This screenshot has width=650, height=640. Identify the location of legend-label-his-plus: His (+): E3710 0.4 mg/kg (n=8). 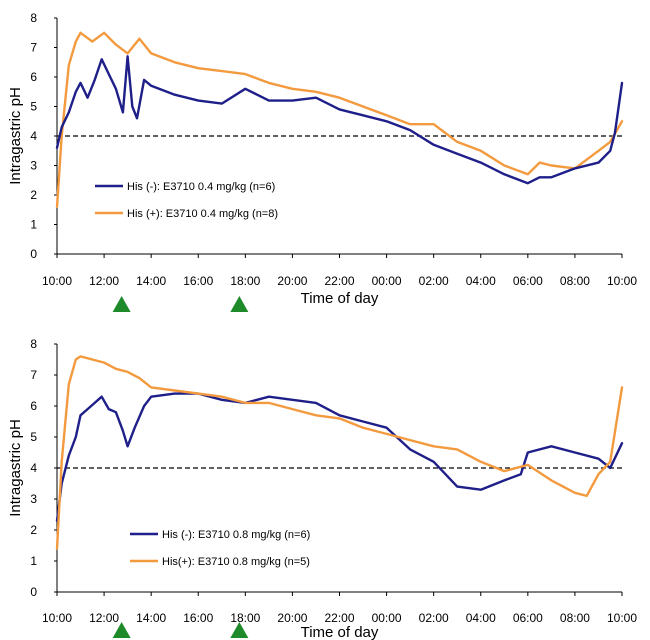
(202, 214).